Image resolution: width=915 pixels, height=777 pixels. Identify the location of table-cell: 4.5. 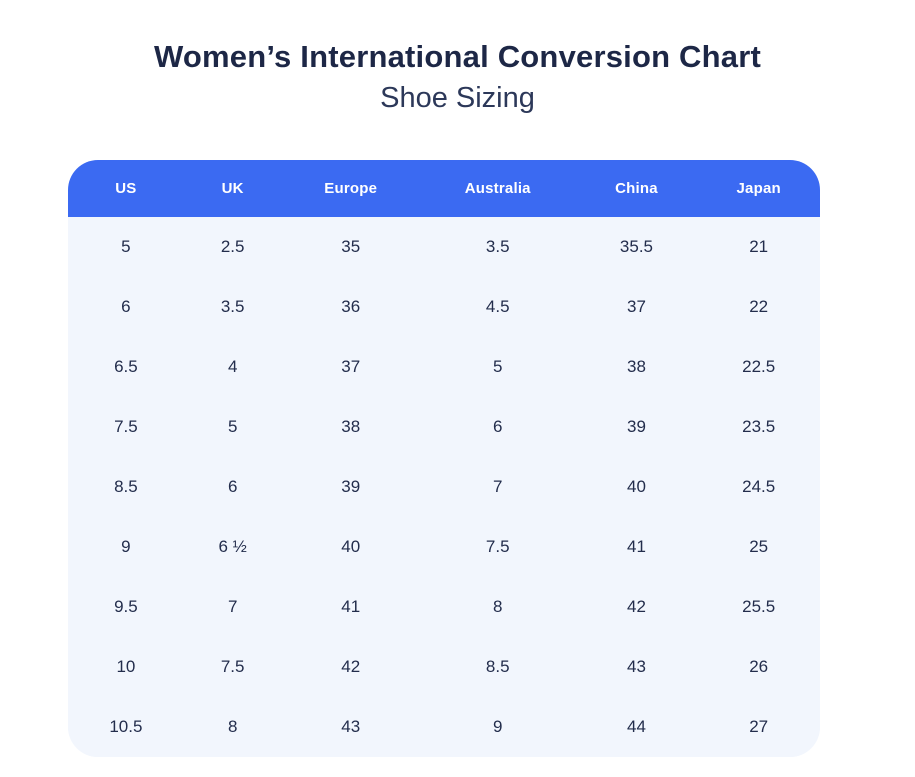
(497, 307).